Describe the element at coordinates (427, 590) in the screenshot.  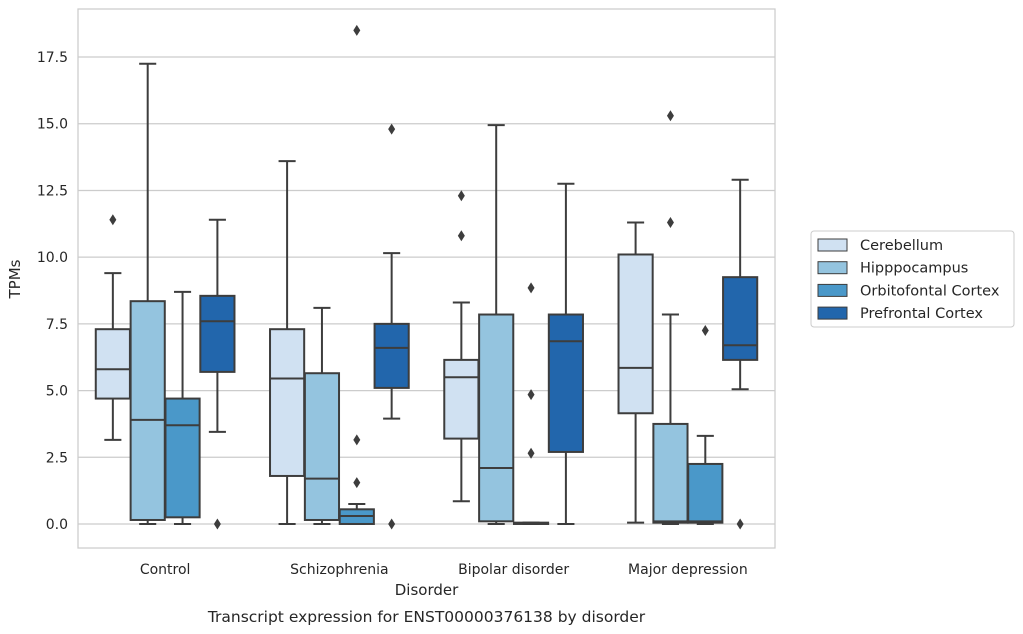
I see `x-axis-label: Disorder` at that location.